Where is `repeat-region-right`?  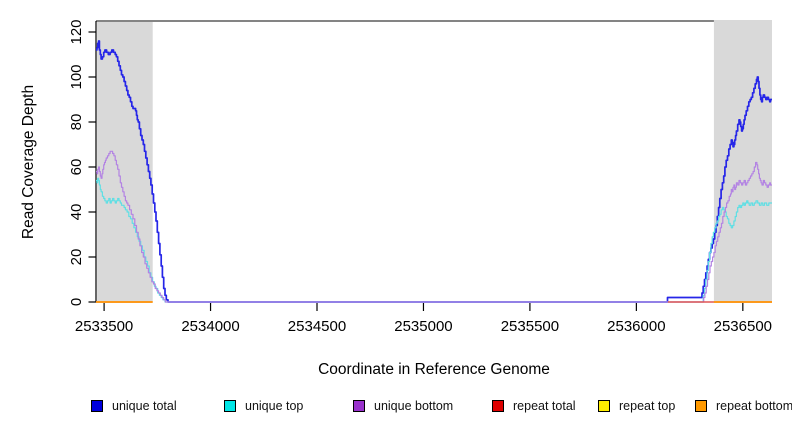 repeat-region-right is located at coordinates (742, 161).